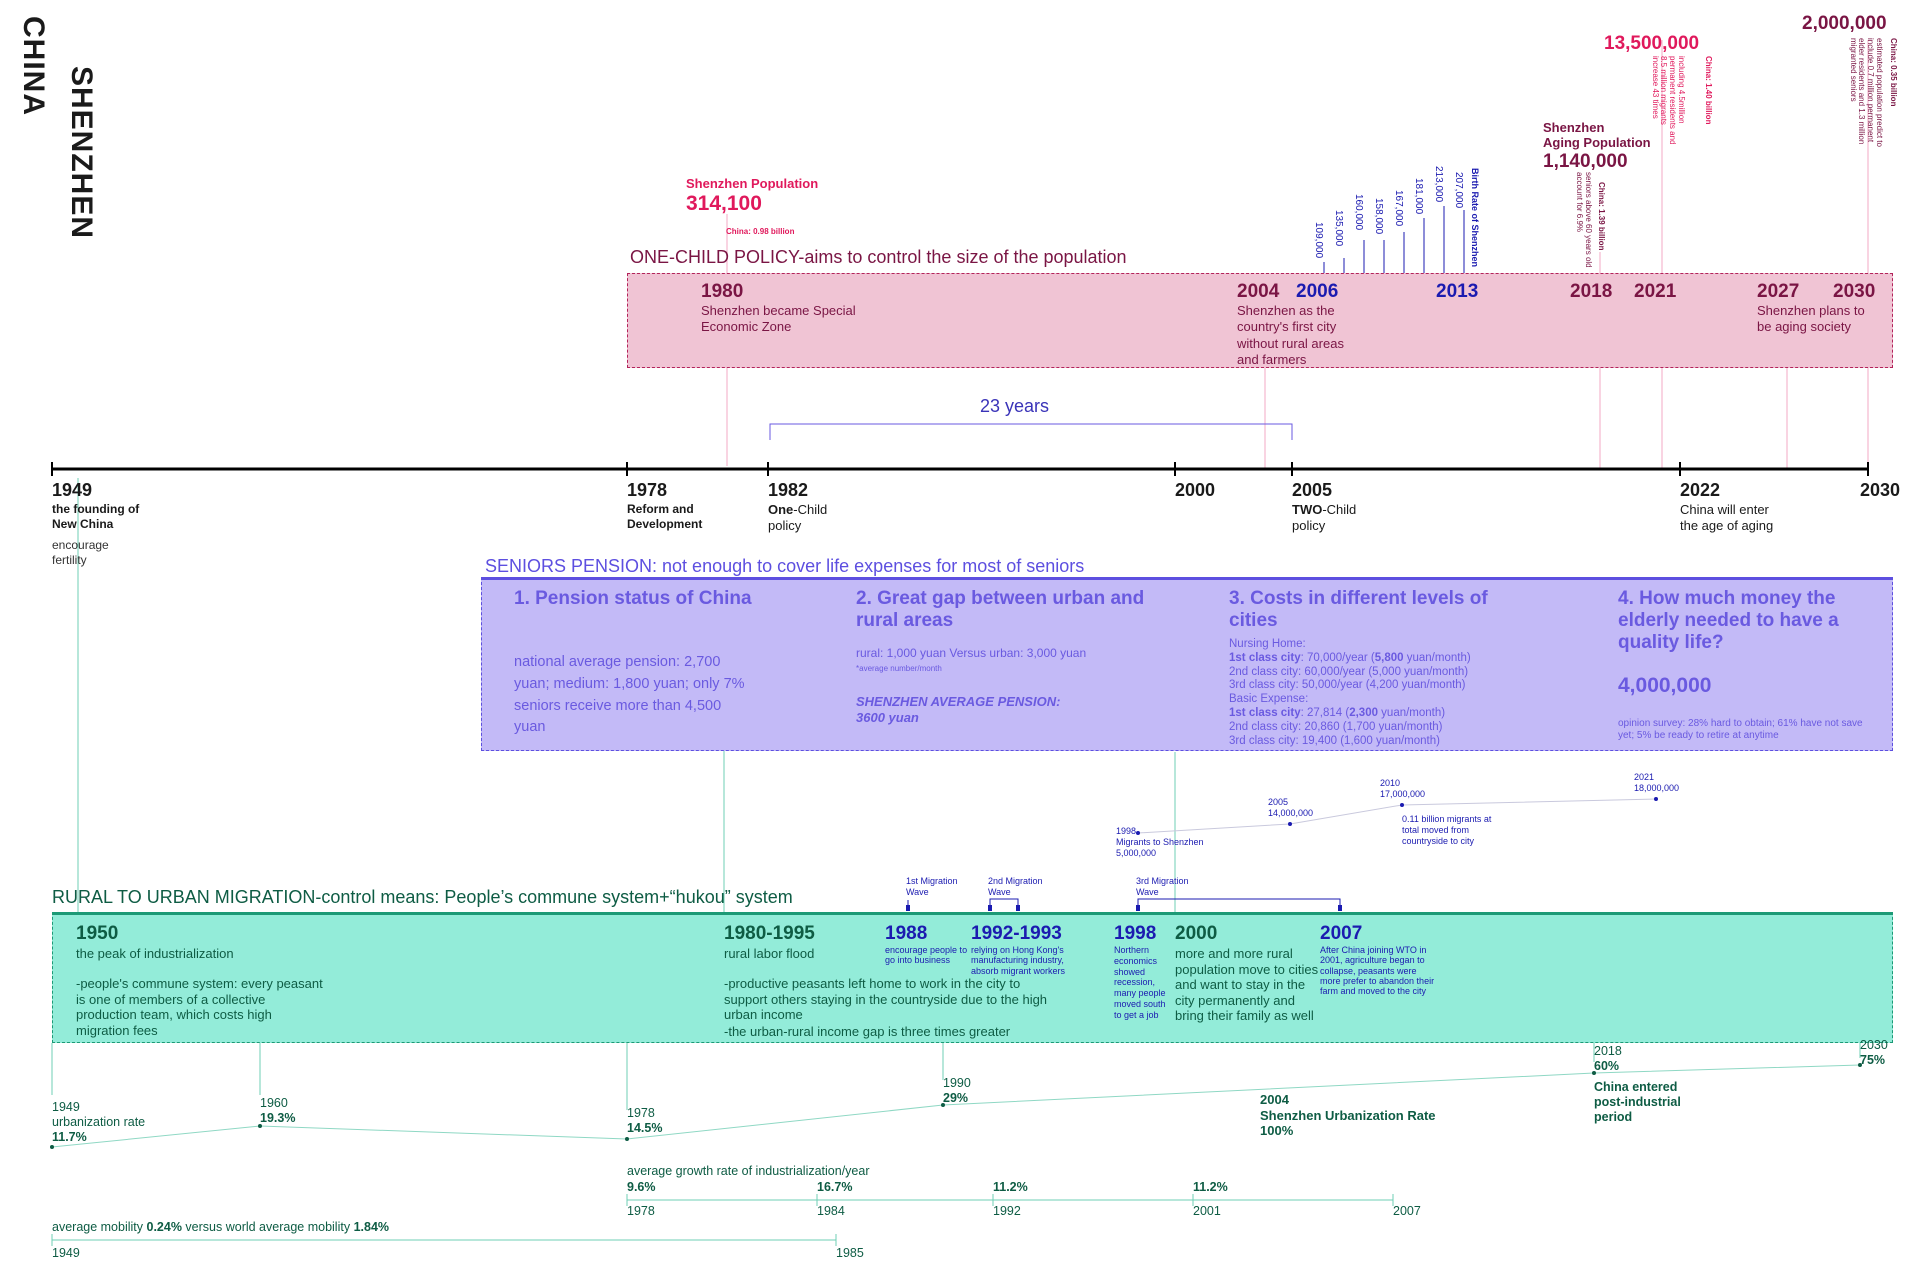  Describe the element at coordinates (83, 524) in the screenshot. I see `axis-1949-text-b: New China` at that location.